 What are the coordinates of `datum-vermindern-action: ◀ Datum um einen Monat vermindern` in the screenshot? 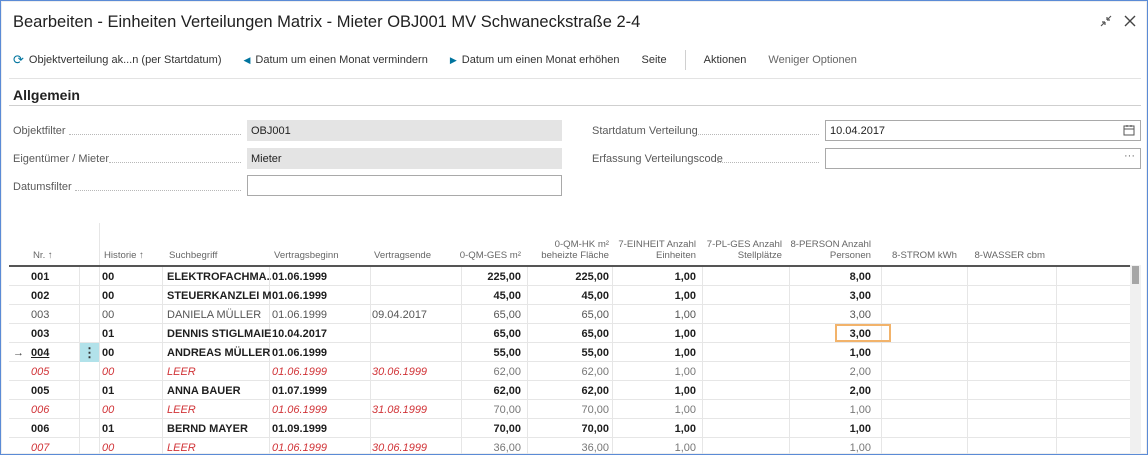 It's located at (336, 60).